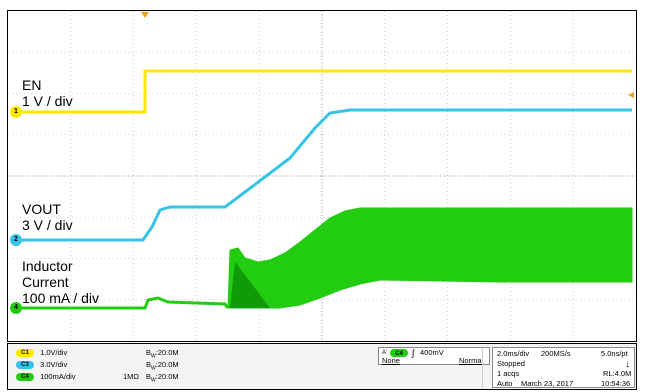 The height and width of the screenshot is (392, 645). What do you see at coordinates (149, 376) in the screenshot?
I see `ch4-bw-prefix: B` at bounding box center [149, 376].